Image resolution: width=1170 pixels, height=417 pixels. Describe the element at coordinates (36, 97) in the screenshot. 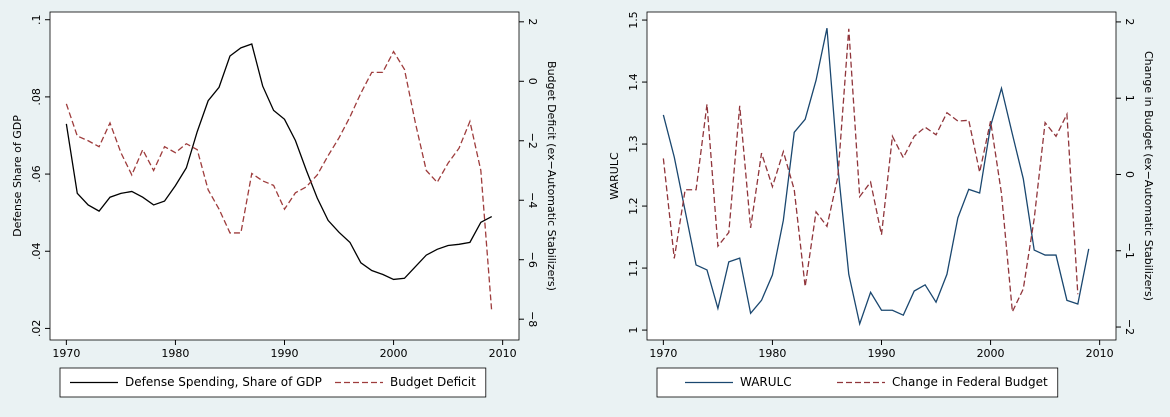

I see `y-tick-label: .08` at that location.